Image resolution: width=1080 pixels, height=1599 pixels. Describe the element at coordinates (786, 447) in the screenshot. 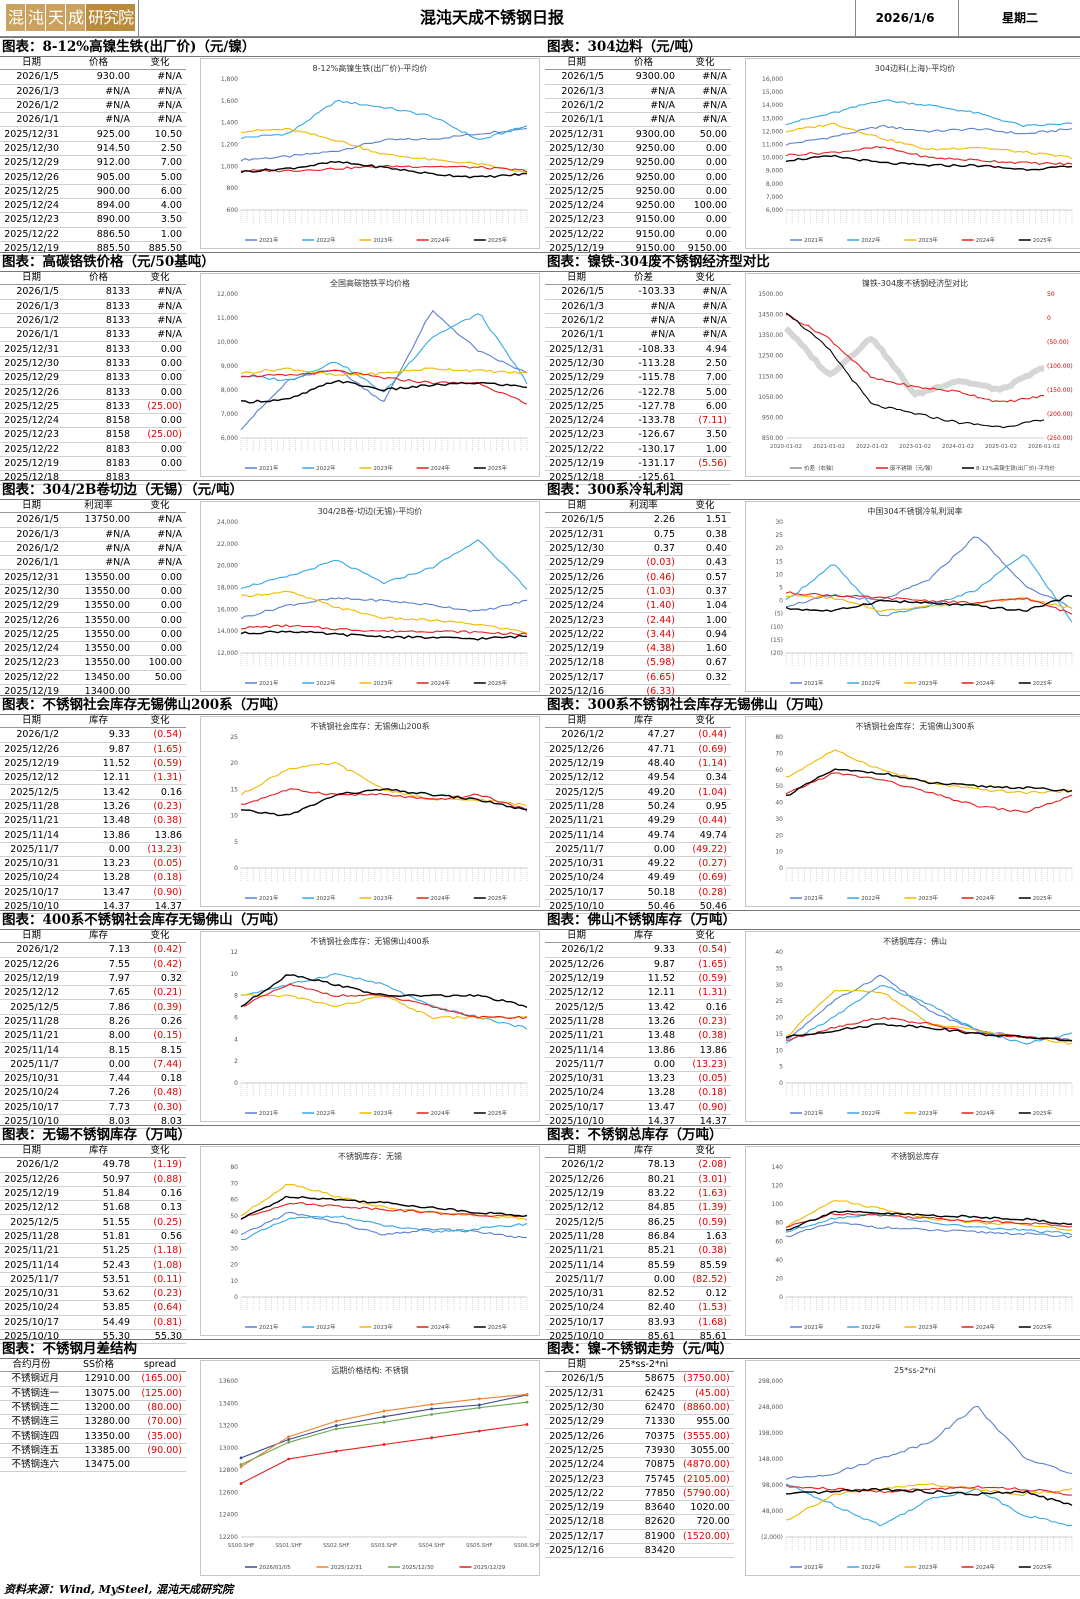

I see `x-tick-label: 2020-01-02` at that location.